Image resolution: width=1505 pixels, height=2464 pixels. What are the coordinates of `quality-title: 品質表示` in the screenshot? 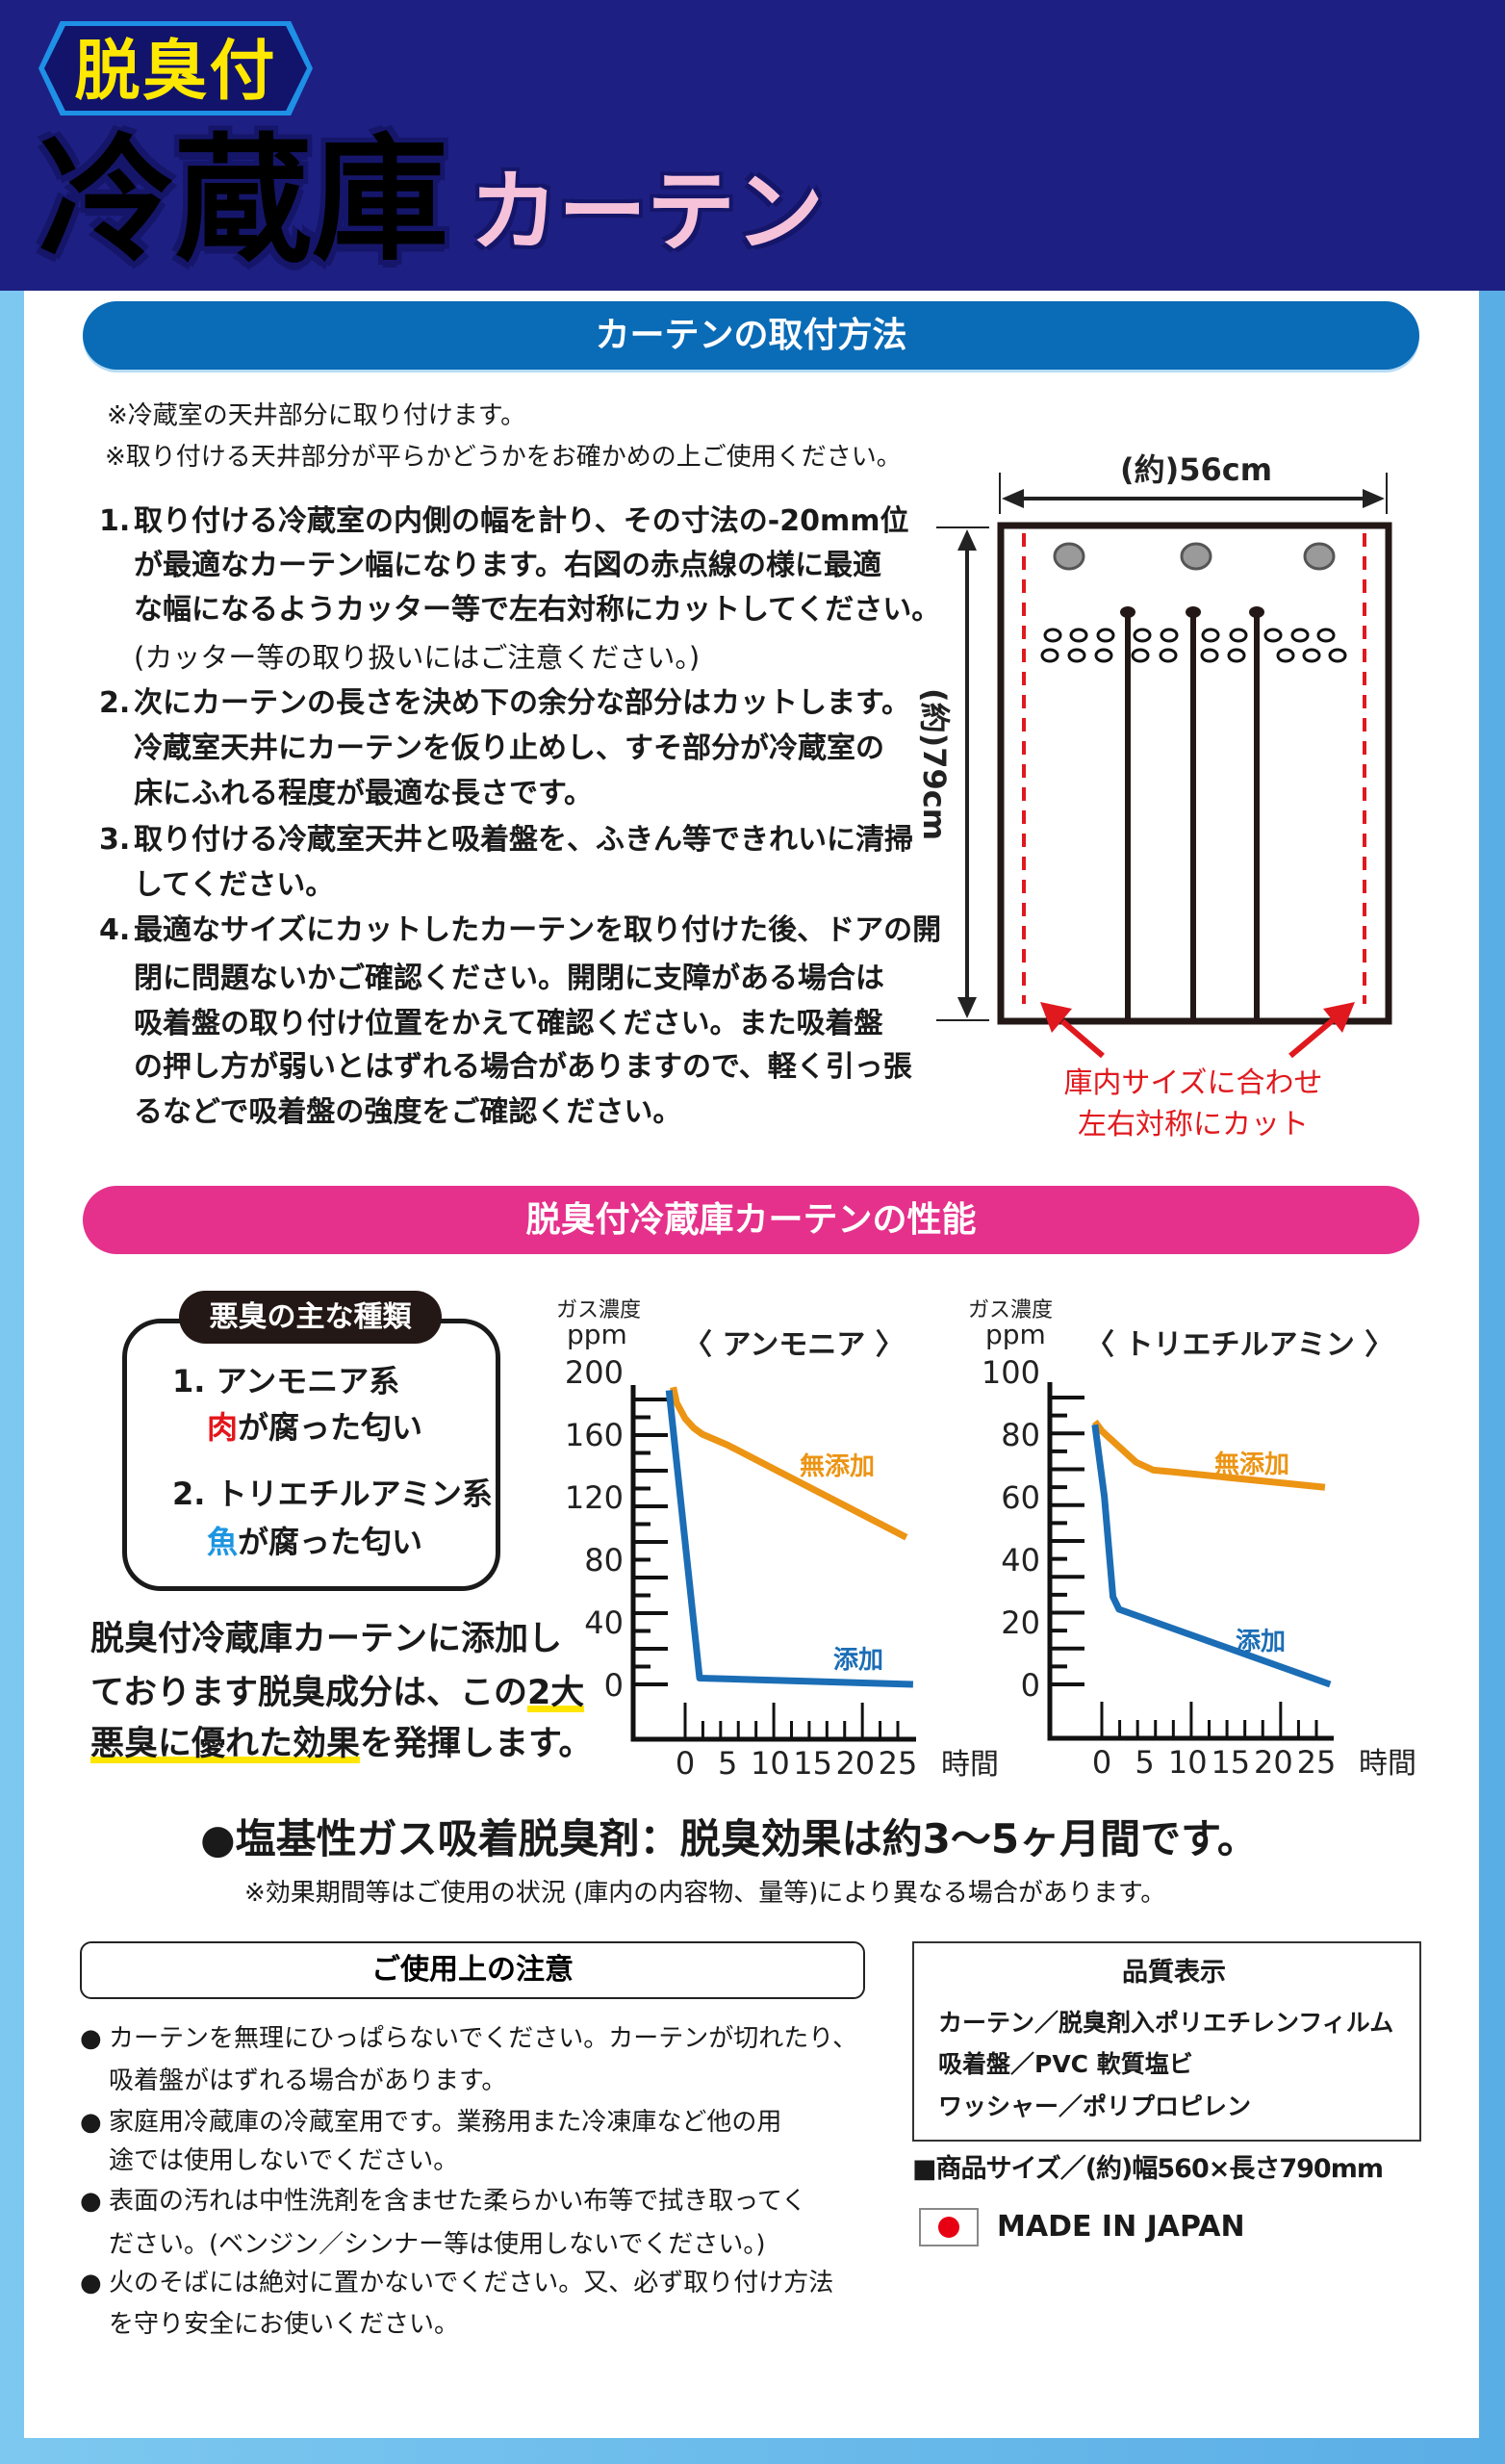 It's located at (1174, 1973).